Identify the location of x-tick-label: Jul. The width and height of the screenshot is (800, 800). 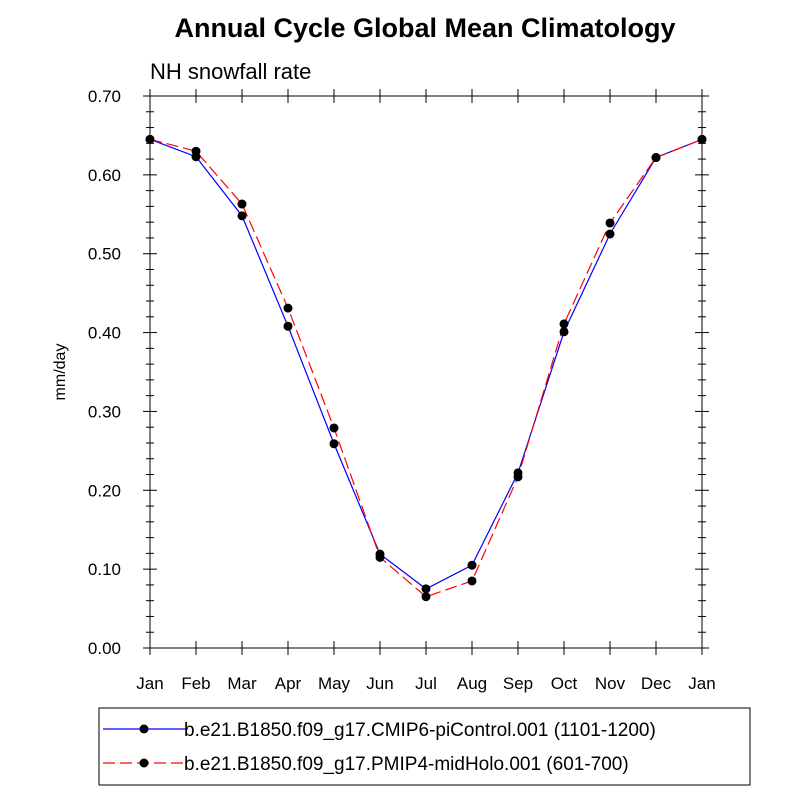
(426, 683).